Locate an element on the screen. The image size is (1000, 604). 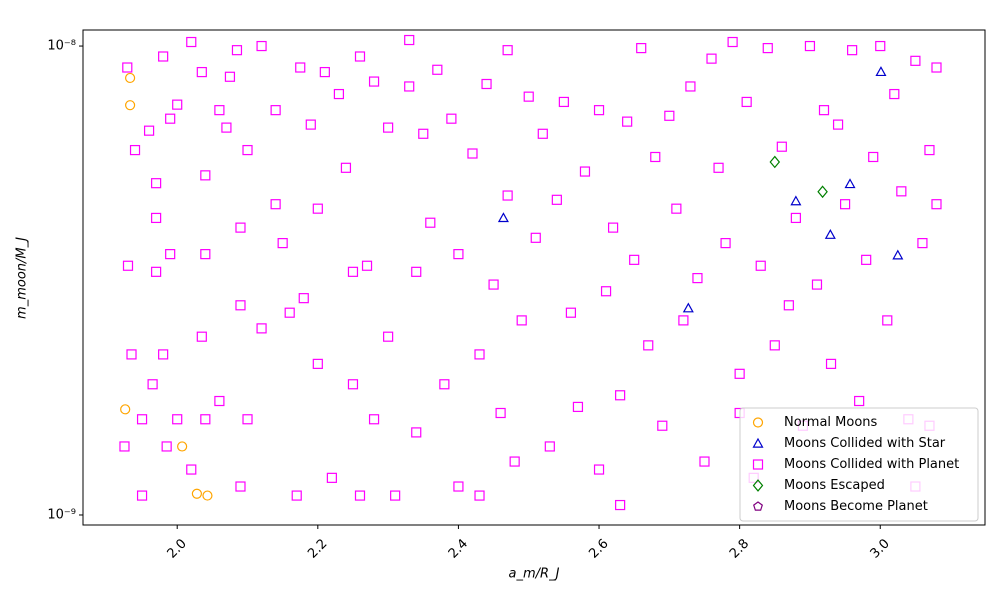
y-tick-label: 10⁻⁸ is located at coordinates (61, 46).